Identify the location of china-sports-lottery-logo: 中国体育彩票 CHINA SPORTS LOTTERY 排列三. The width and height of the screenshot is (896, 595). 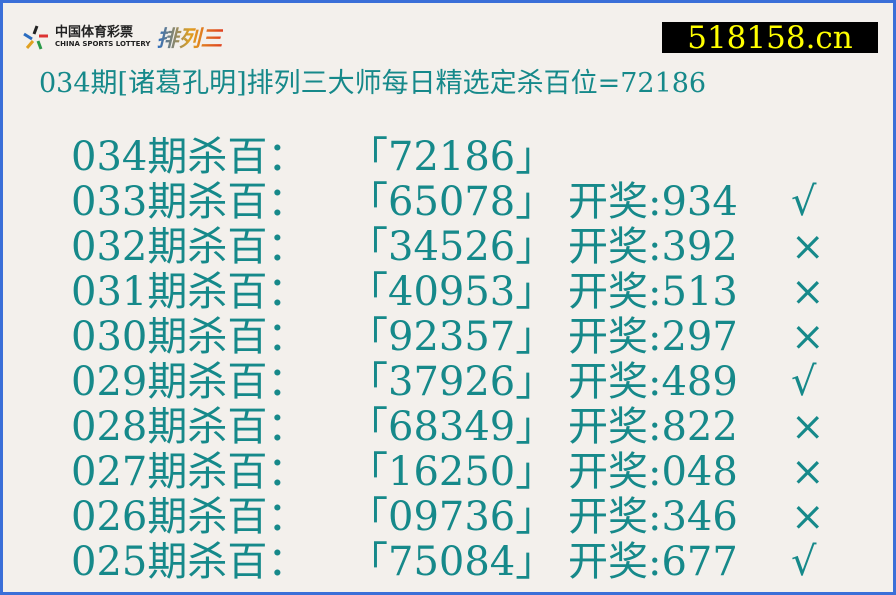
(123, 37).